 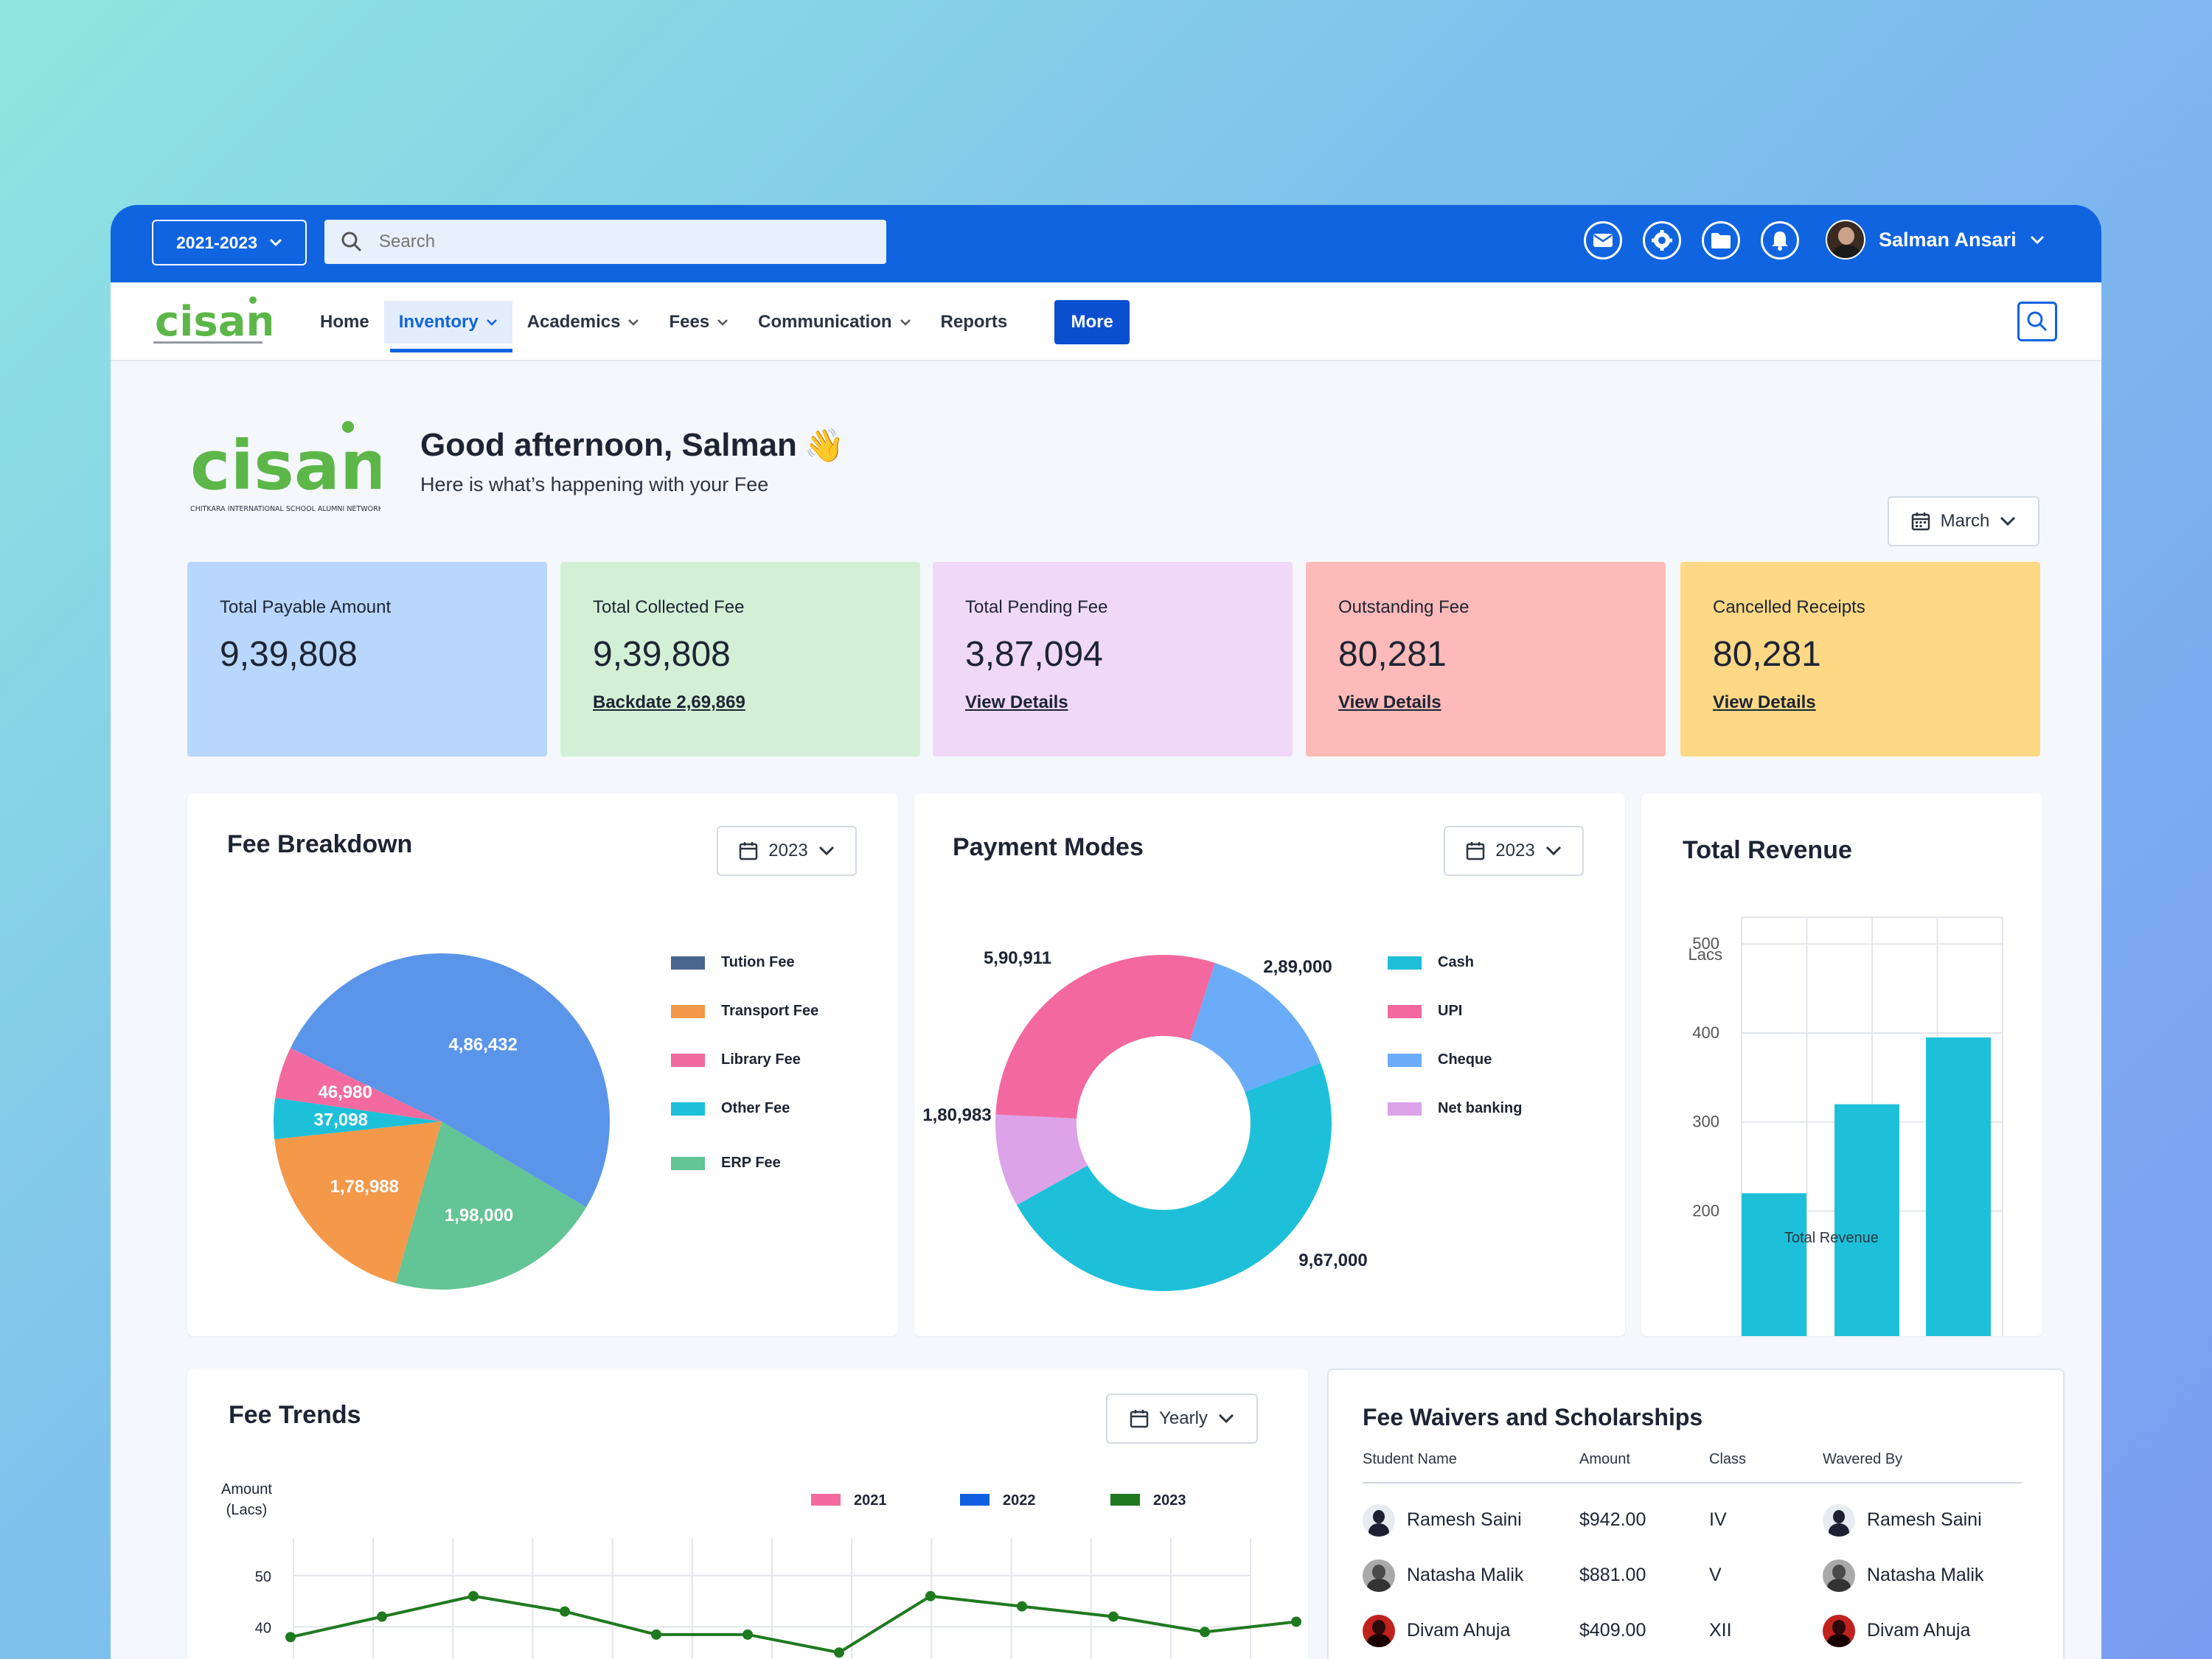 I want to click on cell-class: V, so click(x=1715, y=1575).